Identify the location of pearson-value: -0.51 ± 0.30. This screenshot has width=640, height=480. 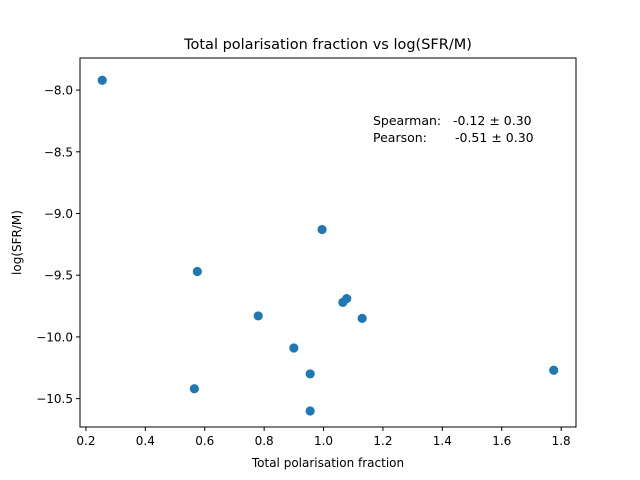
(494, 137).